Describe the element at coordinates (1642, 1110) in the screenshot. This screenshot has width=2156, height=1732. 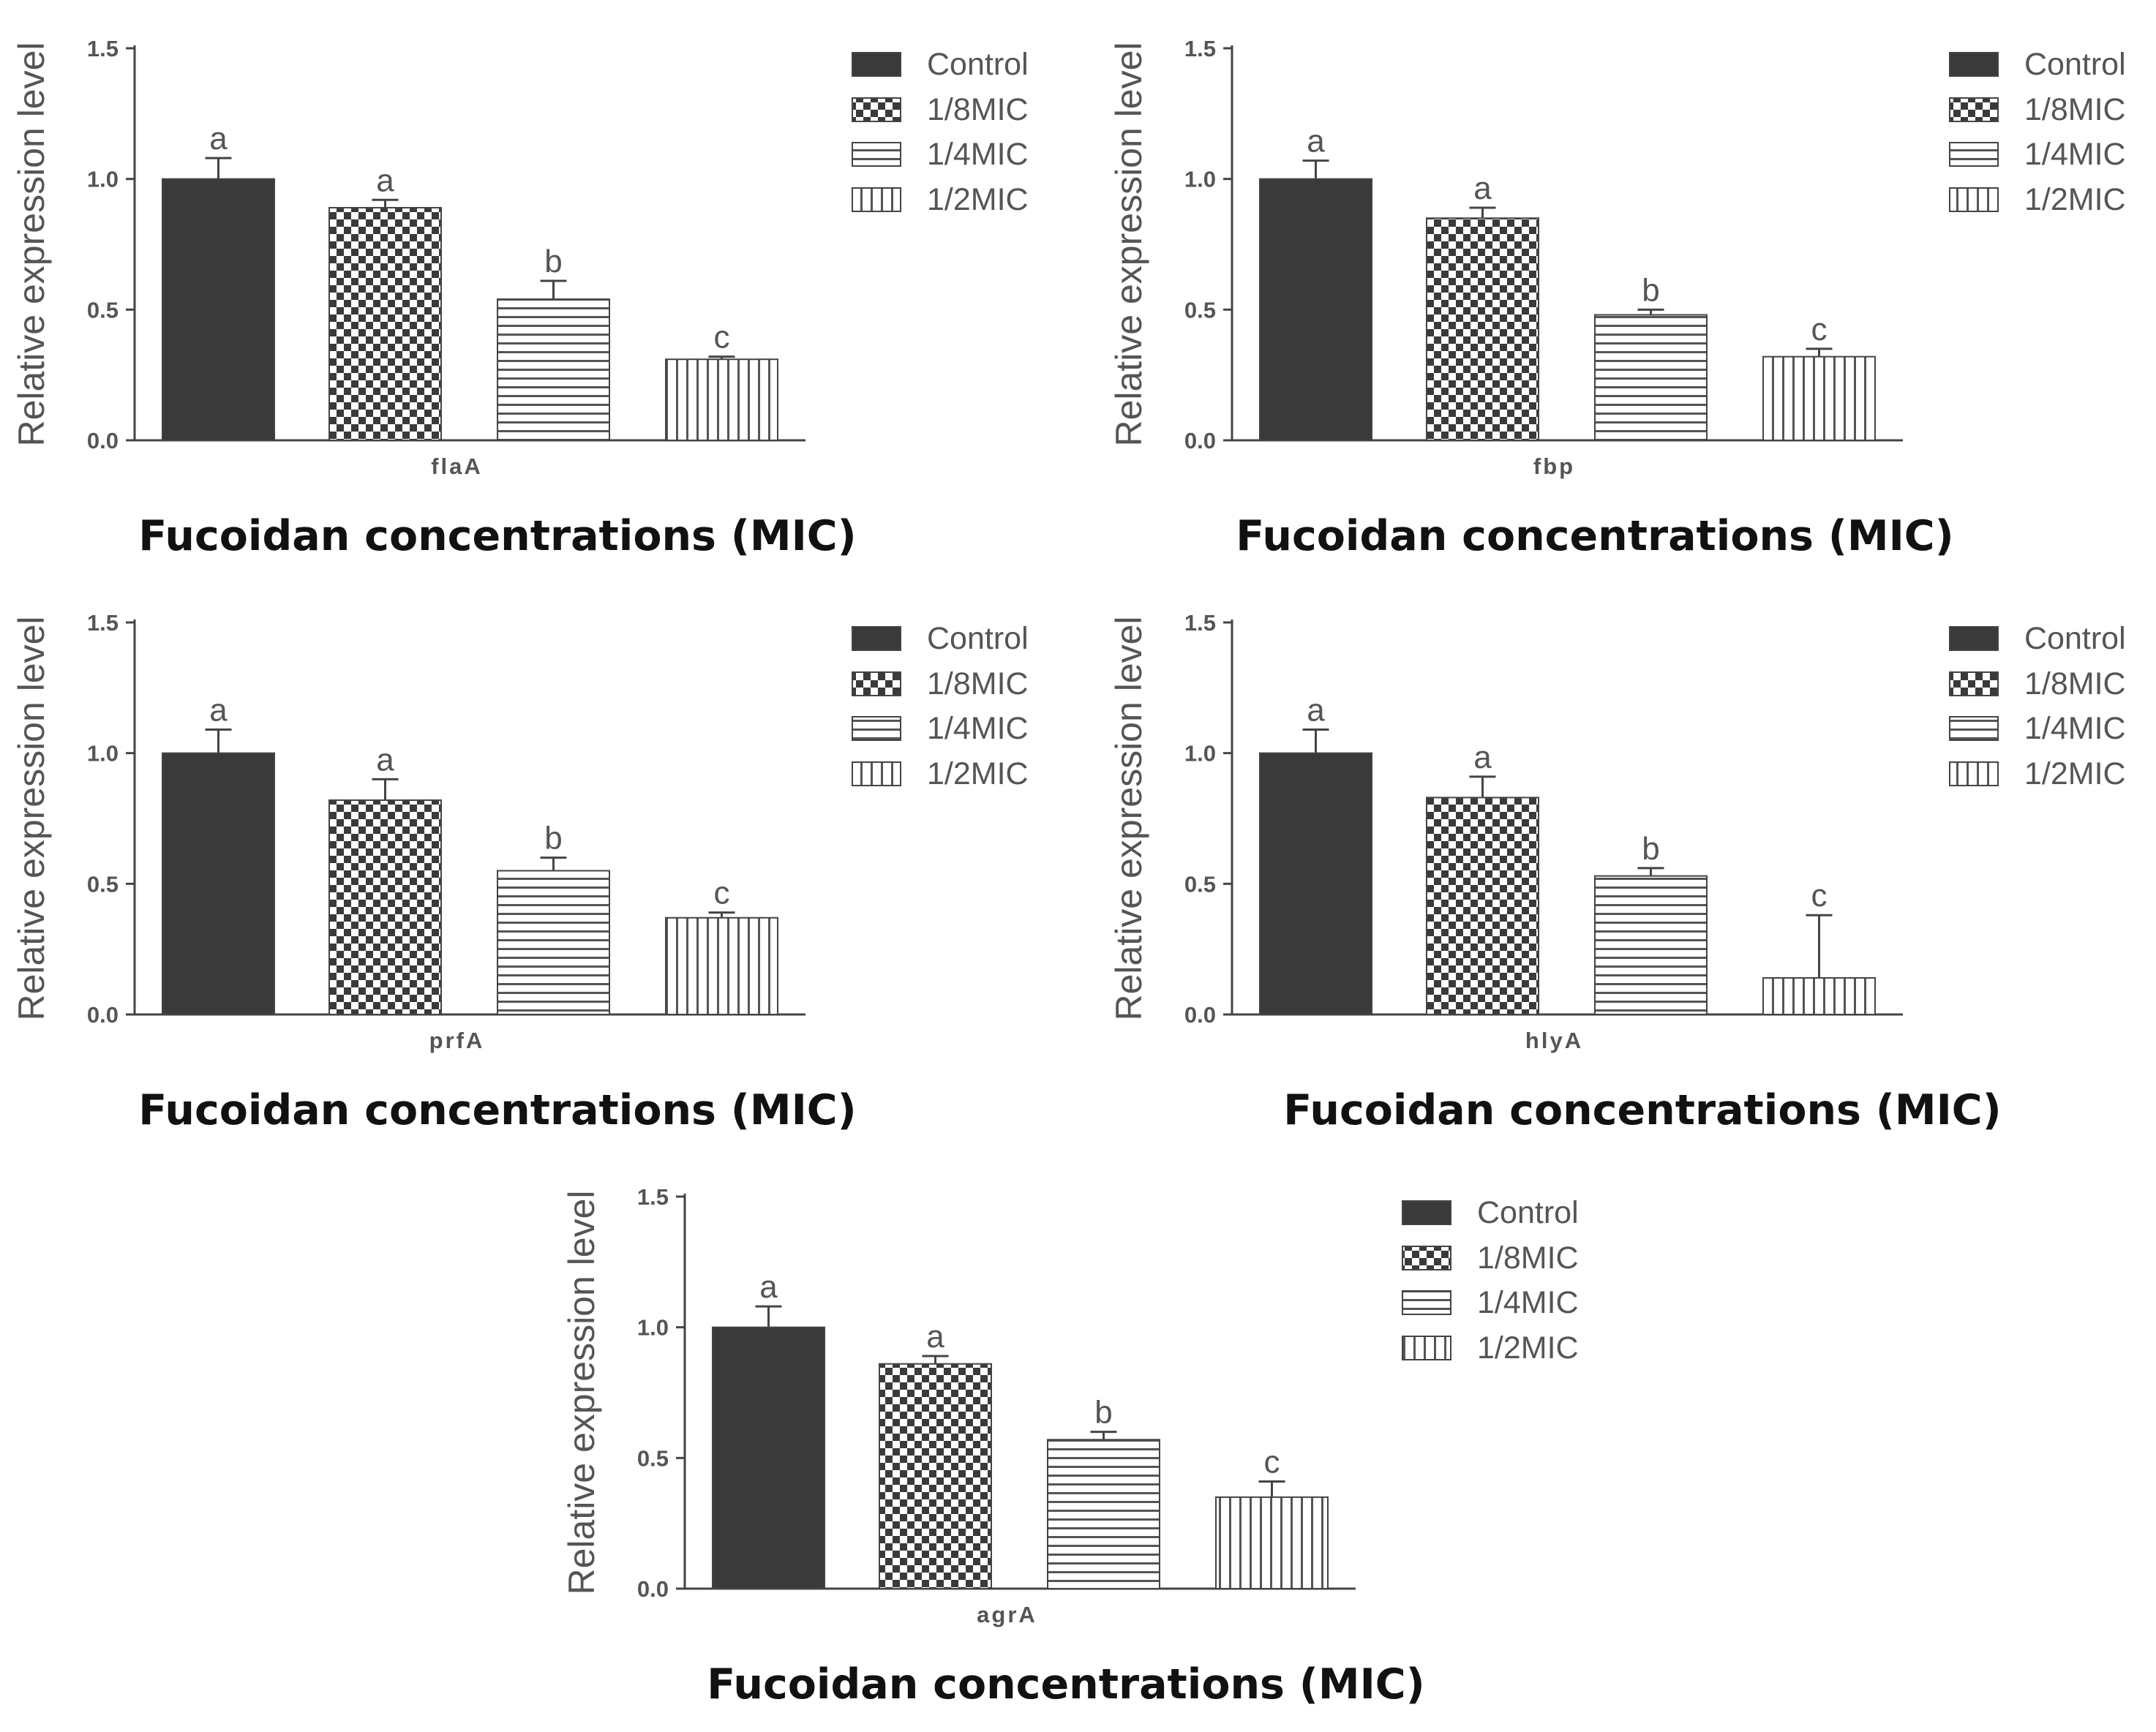
I see `xlabel-hlyA: Fucoidan concentrations (MIC)` at that location.